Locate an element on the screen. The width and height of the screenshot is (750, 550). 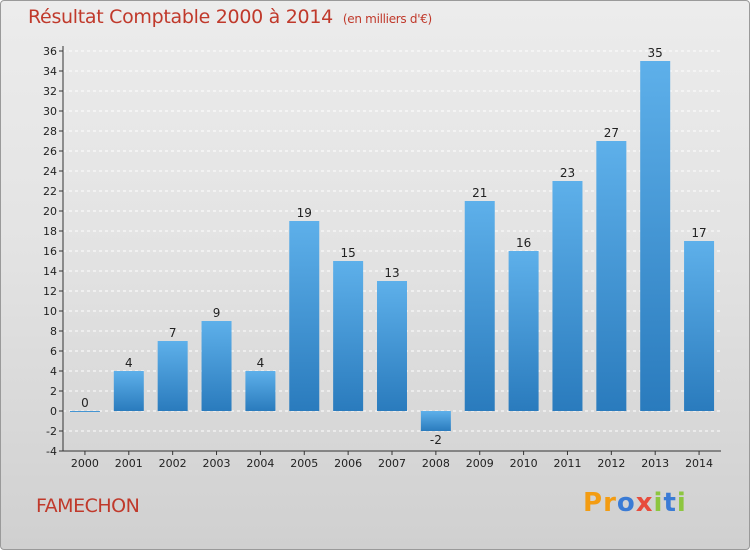
x-tick-label: 2001 is located at coordinates (129, 463).